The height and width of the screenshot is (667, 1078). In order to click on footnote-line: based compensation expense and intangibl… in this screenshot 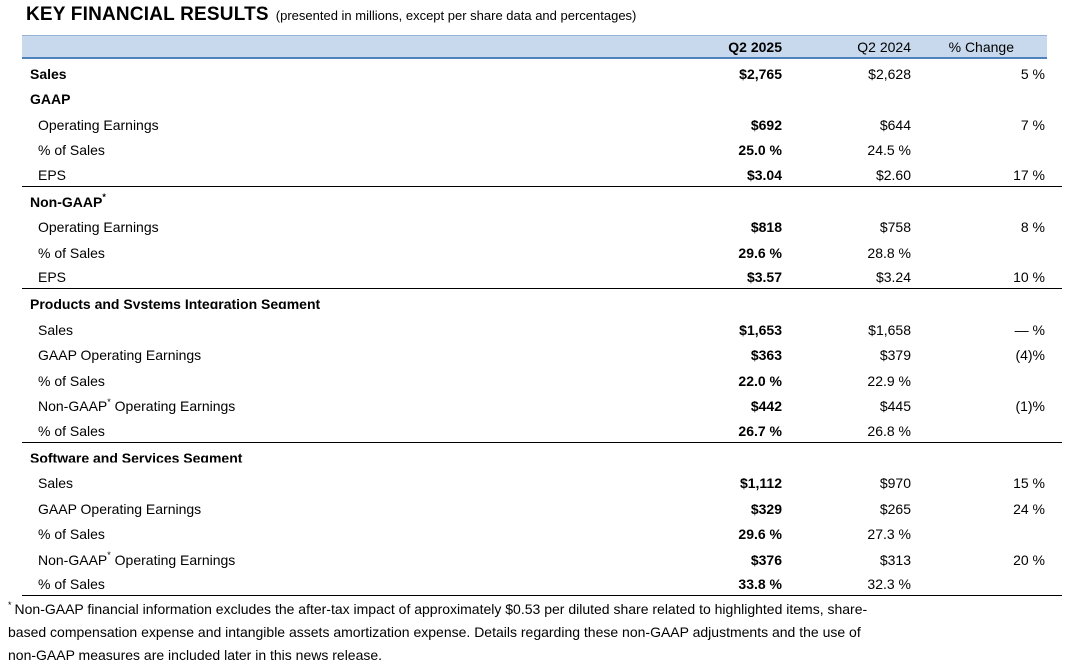, I will do `click(543, 632)`.